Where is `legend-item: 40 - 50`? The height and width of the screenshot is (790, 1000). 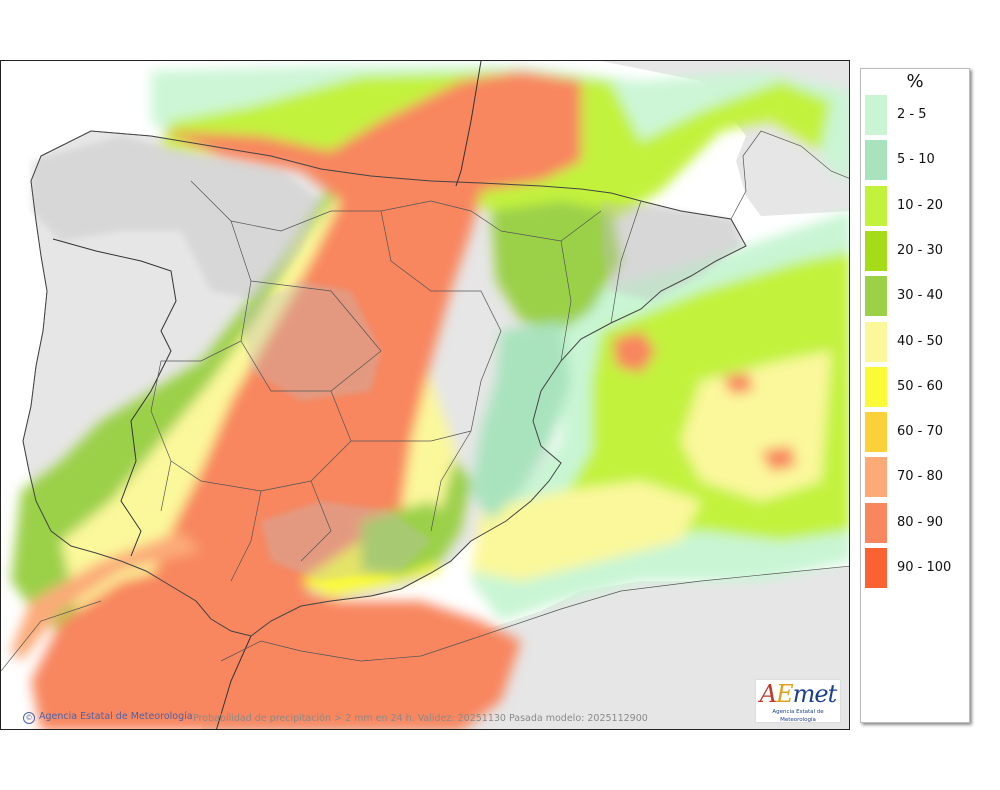 legend-item: 40 - 50 is located at coordinates (915, 341).